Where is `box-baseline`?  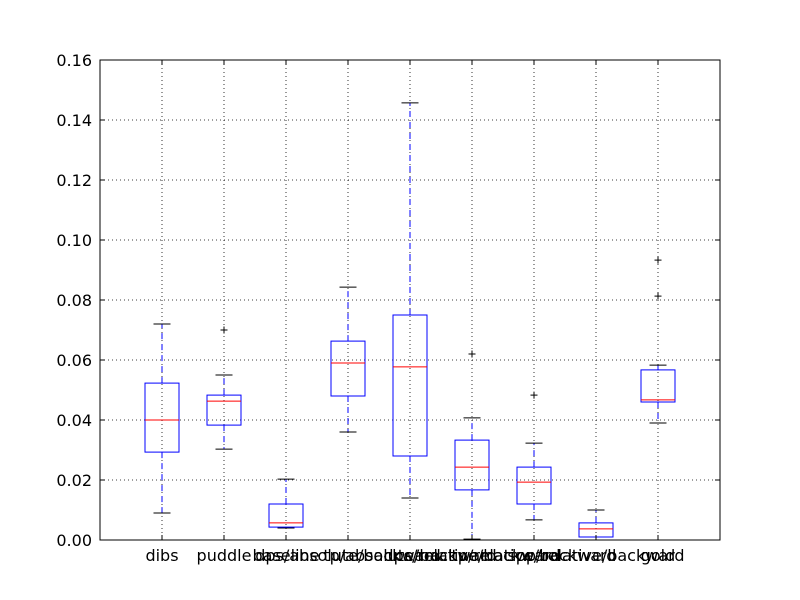 box-baseline is located at coordinates (286, 503).